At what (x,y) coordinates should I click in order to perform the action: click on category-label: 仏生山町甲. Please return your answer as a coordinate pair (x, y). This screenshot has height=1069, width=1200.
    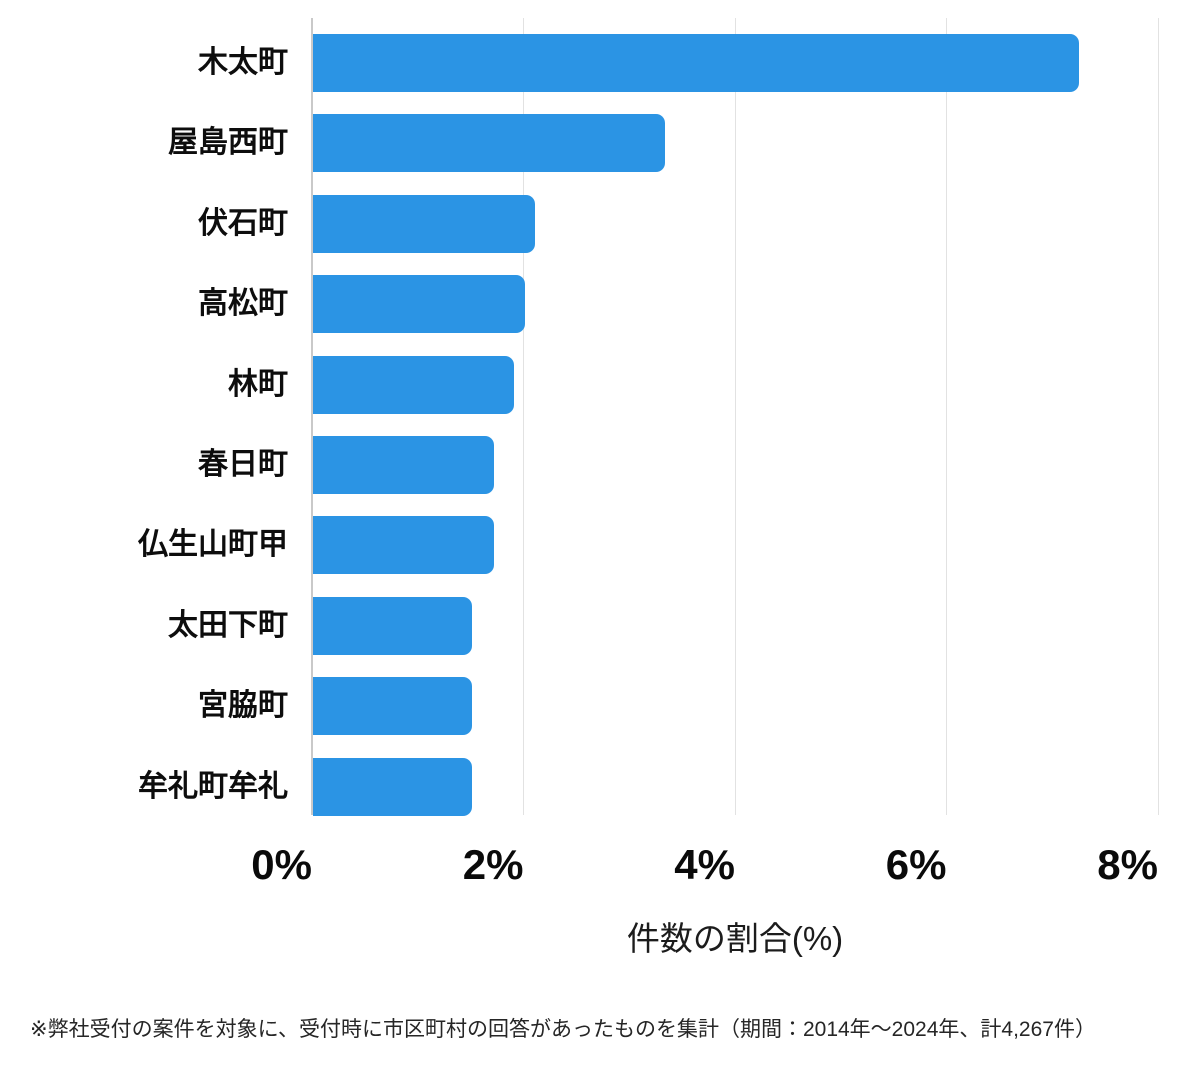
    Looking at the image, I should click on (213, 545).